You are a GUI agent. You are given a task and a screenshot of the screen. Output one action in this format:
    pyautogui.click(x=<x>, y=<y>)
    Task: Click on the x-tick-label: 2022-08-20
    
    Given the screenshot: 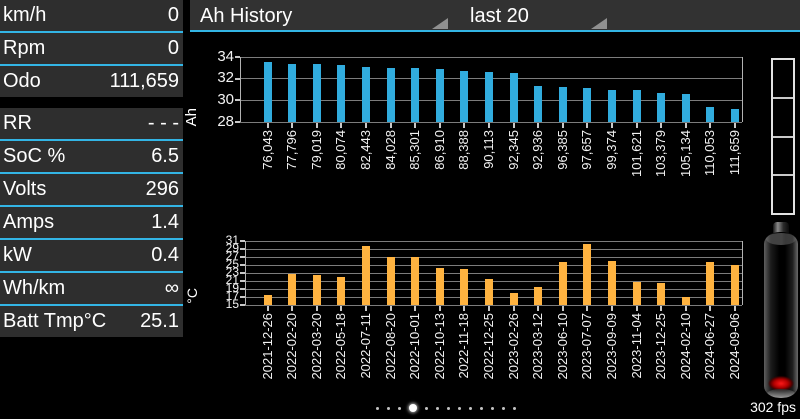 What is the action you would take?
    pyautogui.click(x=390, y=346)
    